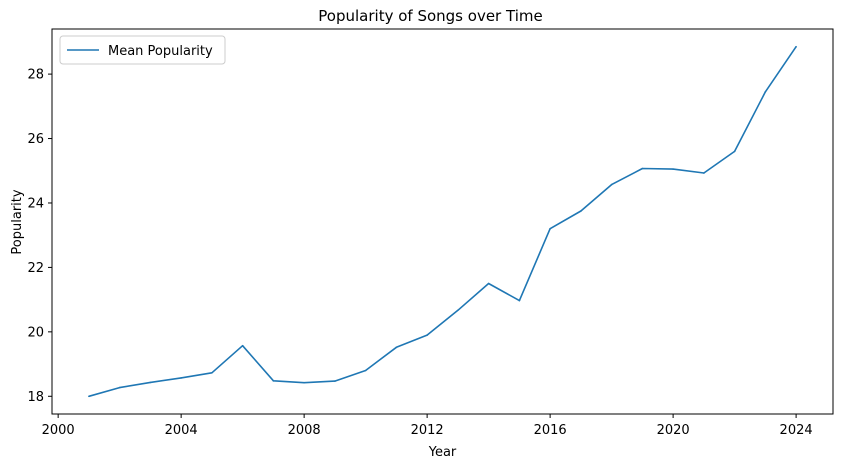 The width and height of the screenshot is (842, 468). I want to click on x-axis: 2000 2004 2008 2012 2016 2020 2024, so click(427, 426).